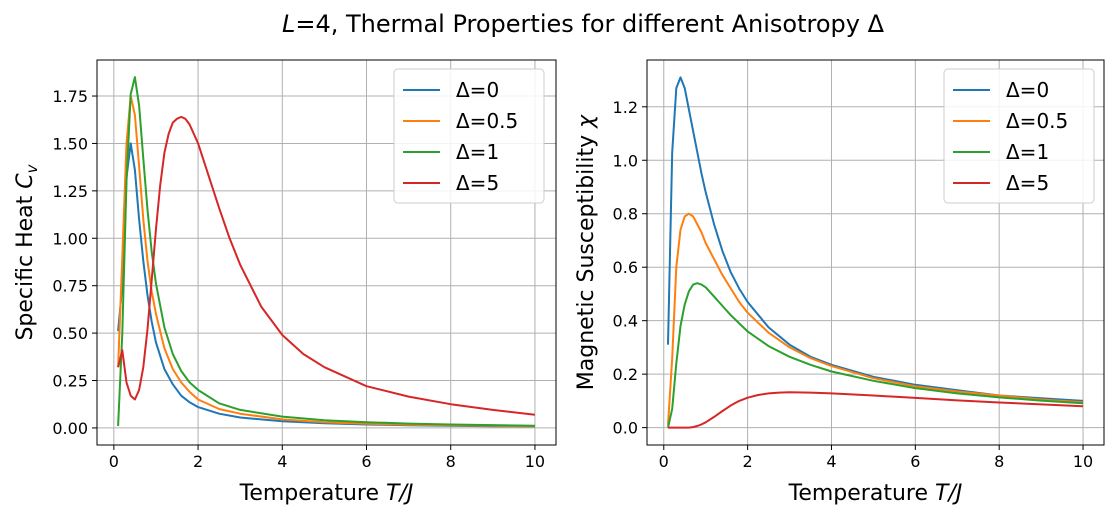  What do you see at coordinates (625, 107) in the screenshot?
I see `chart1-ytick-label-6: 1.2` at bounding box center [625, 107].